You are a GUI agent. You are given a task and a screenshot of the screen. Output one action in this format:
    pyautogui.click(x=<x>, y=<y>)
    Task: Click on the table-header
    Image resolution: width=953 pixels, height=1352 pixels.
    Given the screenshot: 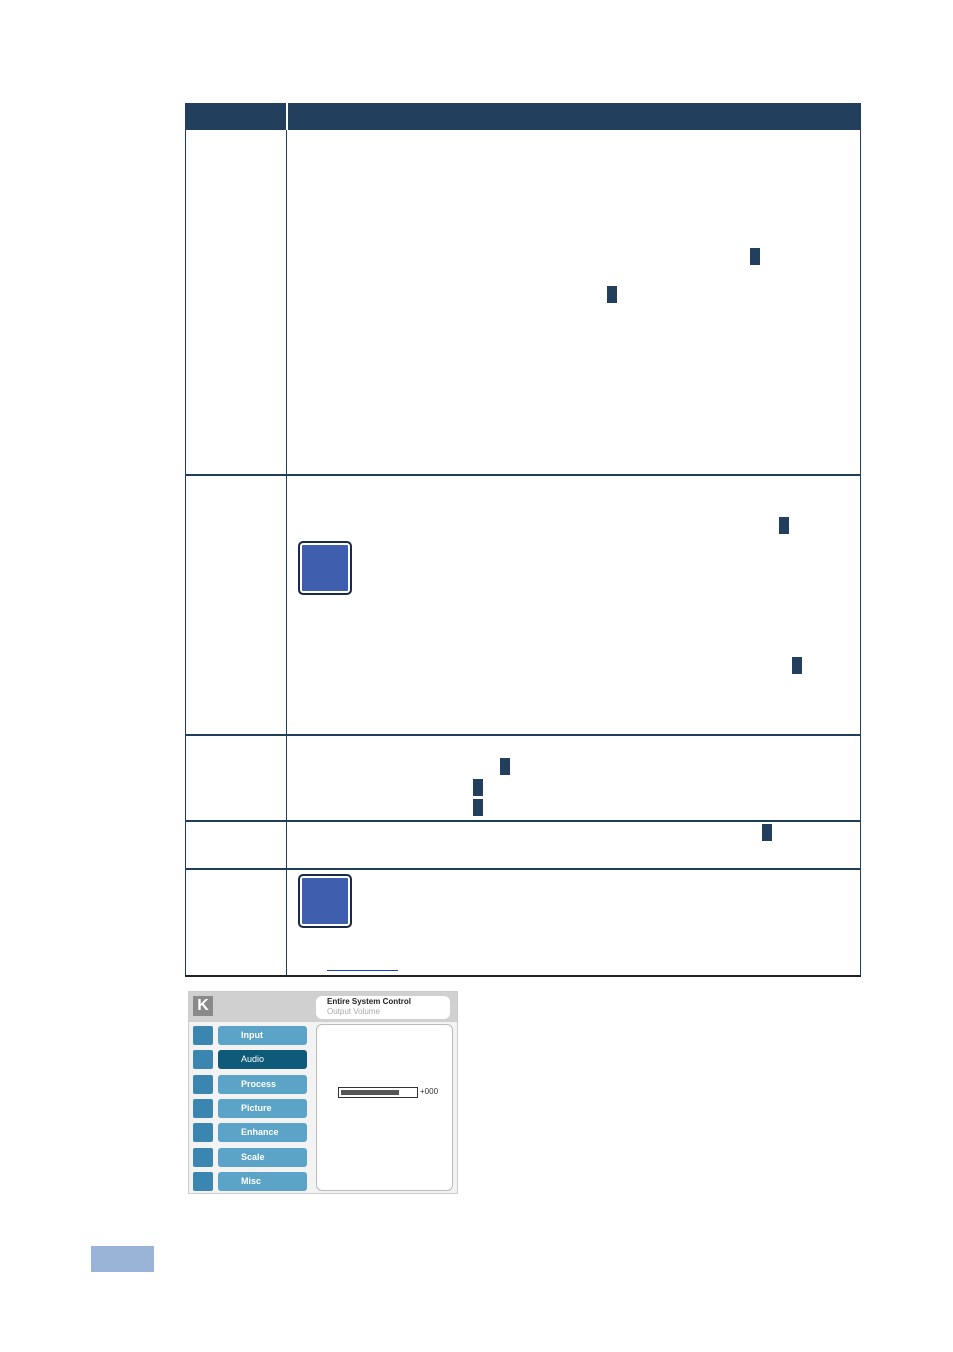 What is the action you would take?
    pyautogui.click(x=523, y=116)
    